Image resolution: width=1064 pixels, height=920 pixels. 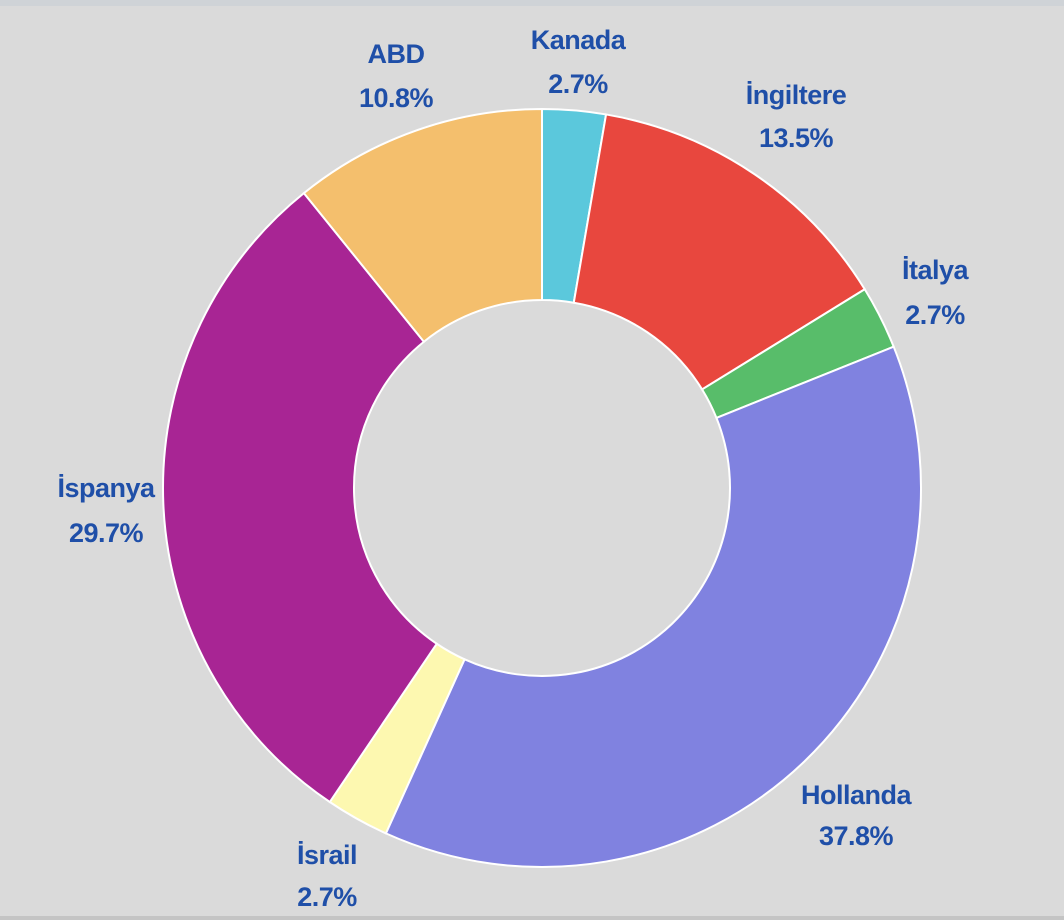 I want to click on slice-label-i-spanya: İspanya, so click(x=106, y=488).